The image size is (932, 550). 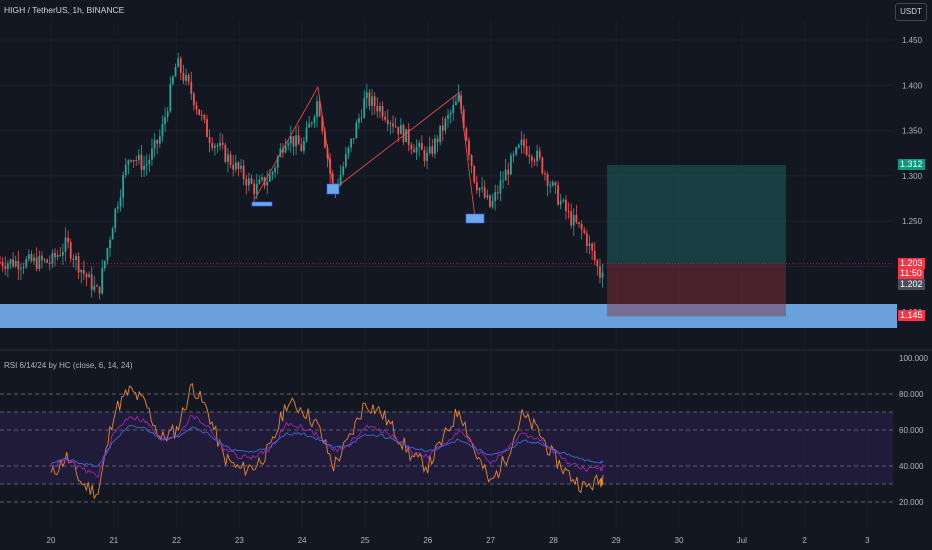 I want to click on position-stop-area, so click(x=696, y=290).